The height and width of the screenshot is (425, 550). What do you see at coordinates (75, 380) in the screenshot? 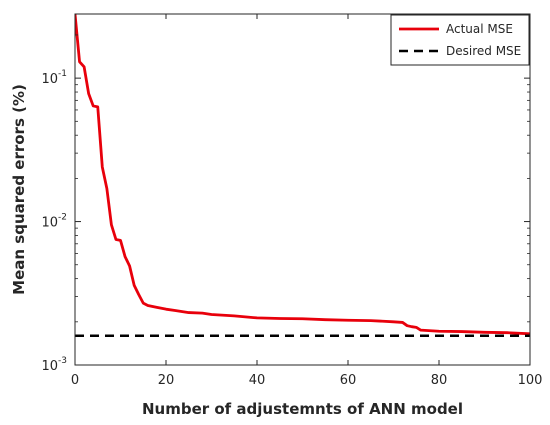
I see `x-tick-label: 0` at bounding box center [75, 380].